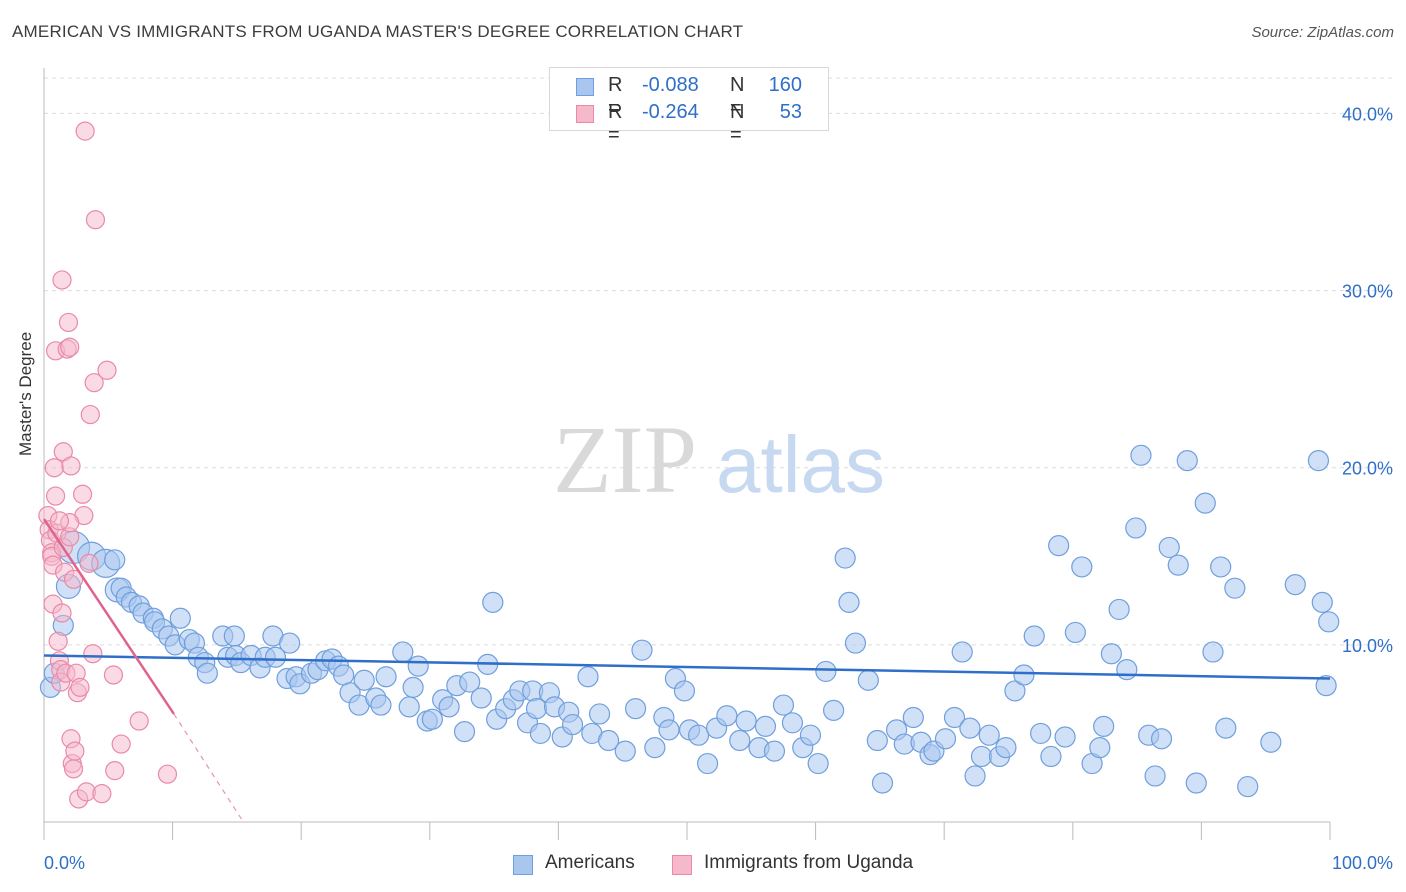 This screenshot has height=892, width=1406. I want to click on uganda-trend-line, so click(108, 616).